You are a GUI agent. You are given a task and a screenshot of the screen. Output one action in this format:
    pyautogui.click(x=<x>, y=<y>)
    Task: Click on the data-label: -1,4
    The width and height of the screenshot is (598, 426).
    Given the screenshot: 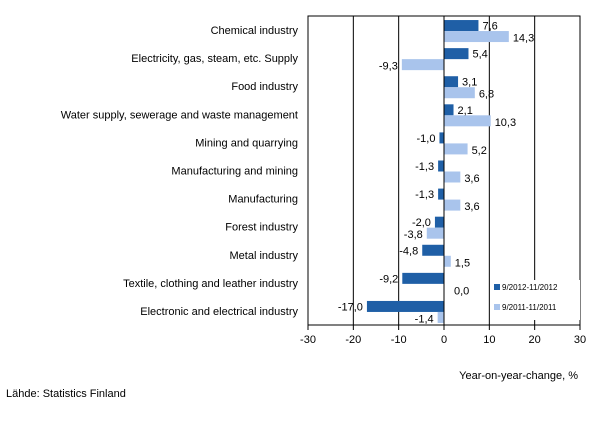 What is the action you would take?
    pyautogui.click(x=424, y=319)
    